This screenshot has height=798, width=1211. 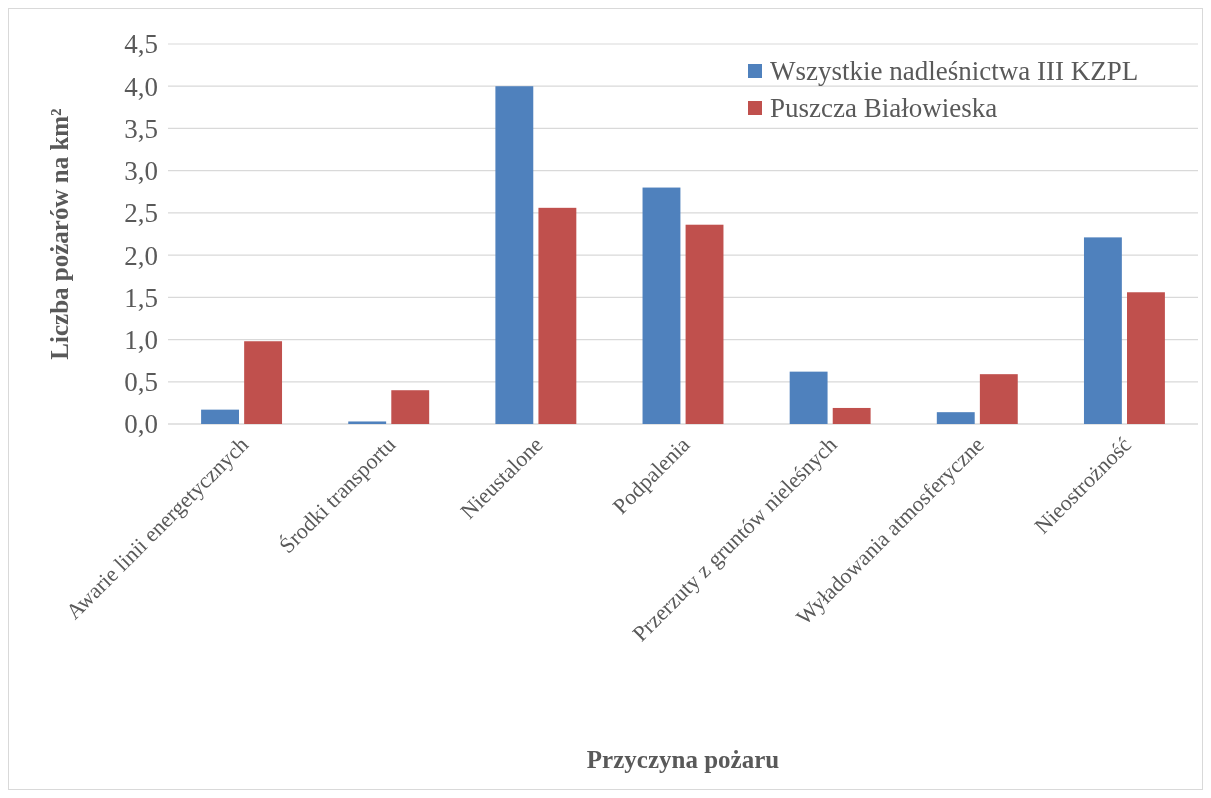 I want to click on y-tick-label: 2,0, so click(x=141, y=255).